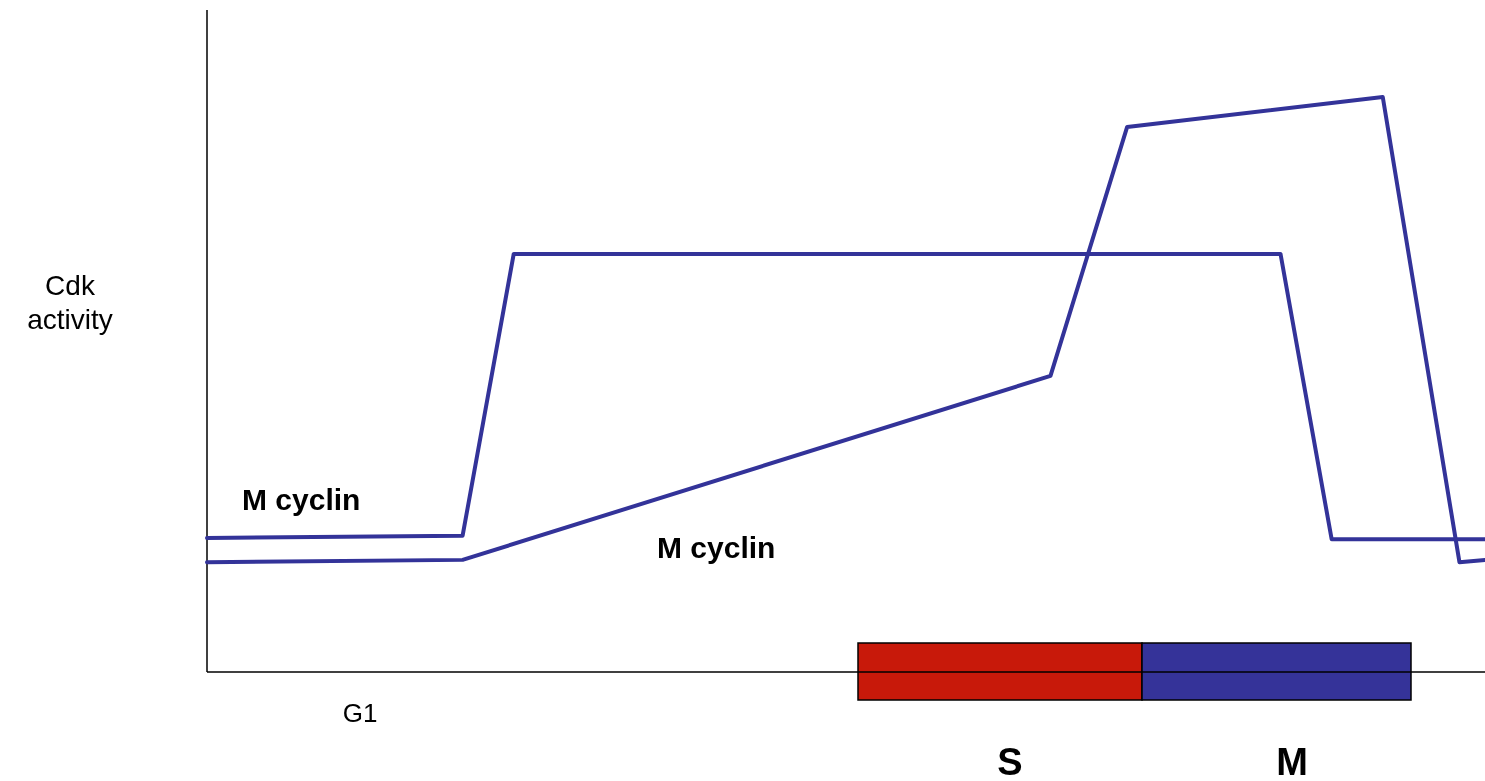 The image size is (1485, 781). I want to click on text: S, so click(1010, 761).